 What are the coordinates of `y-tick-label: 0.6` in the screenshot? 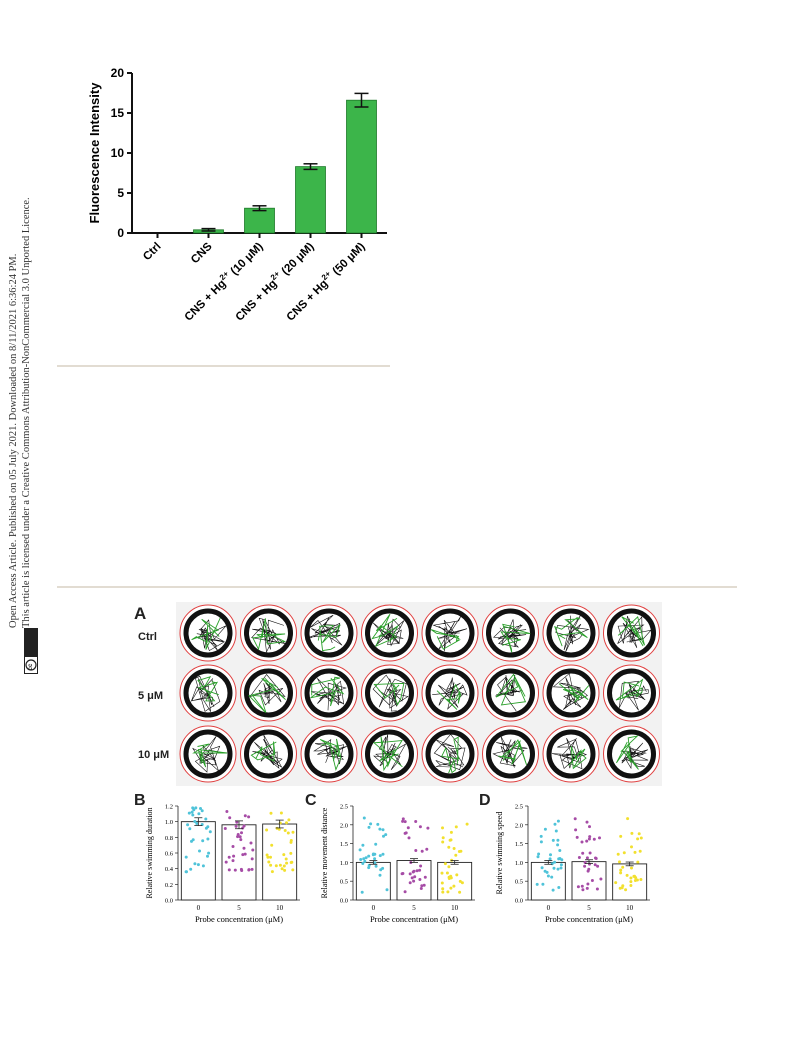 It's located at (169, 854).